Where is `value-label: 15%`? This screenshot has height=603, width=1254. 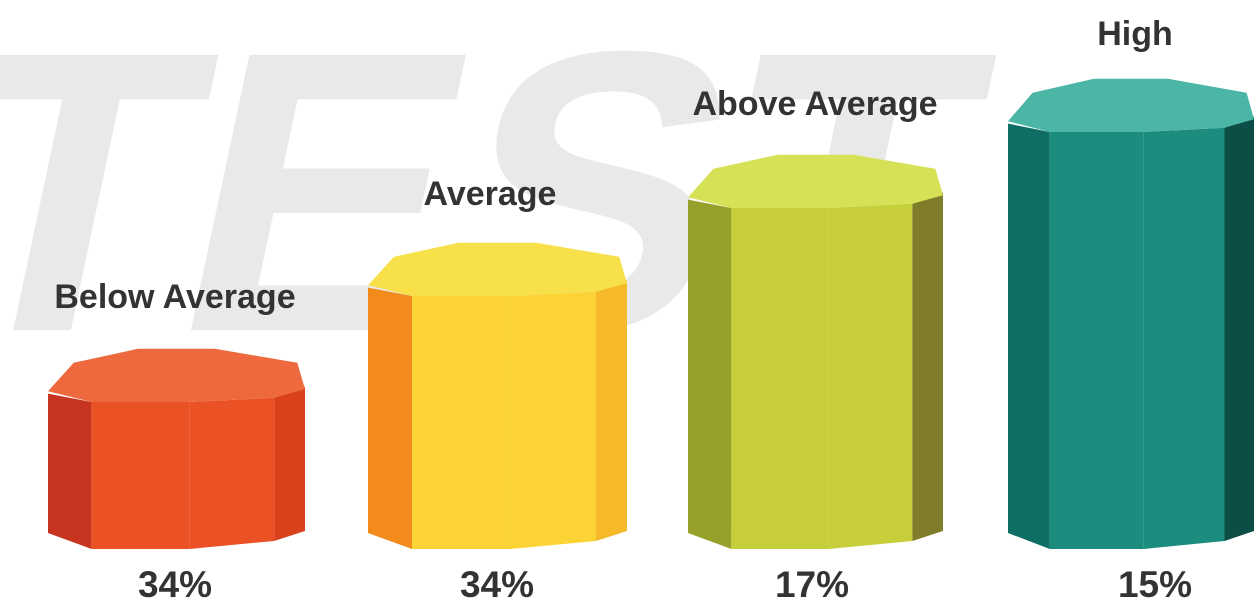 value-label: 15% is located at coordinates (1155, 583).